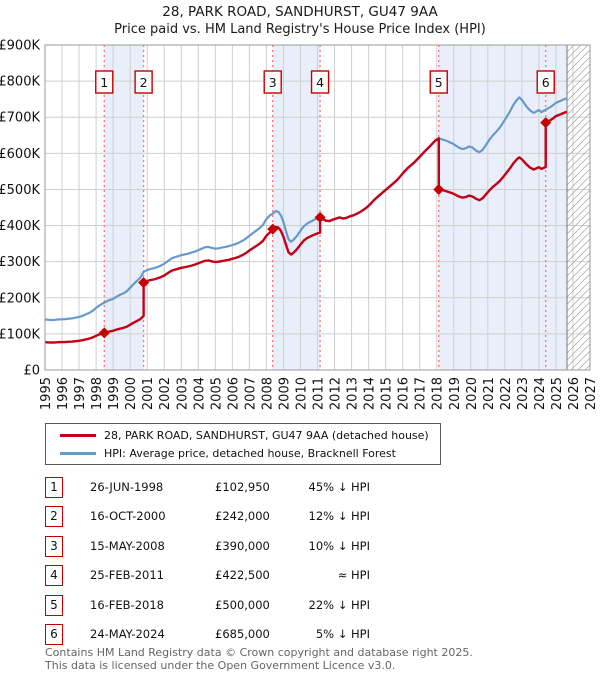 This screenshot has width=600, height=680. What do you see at coordinates (54, 634) in the screenshot?
I see `sale-number: 6` at bounding box center [54, 634].